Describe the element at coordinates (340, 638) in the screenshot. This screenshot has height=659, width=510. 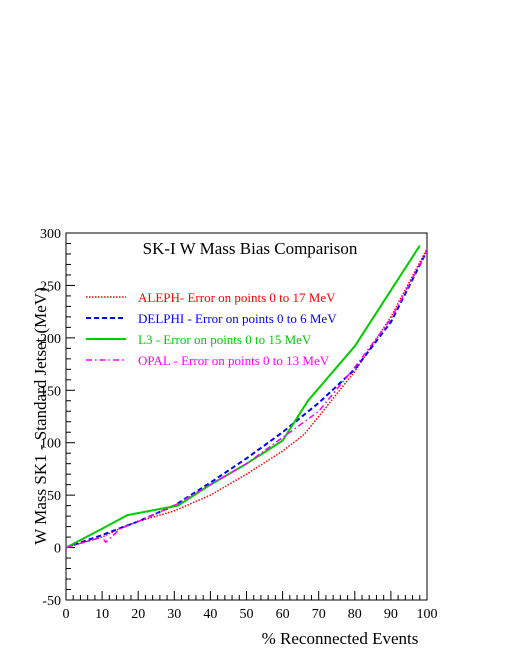
I see `x-axis-label: % Reconnected Events` at that location.